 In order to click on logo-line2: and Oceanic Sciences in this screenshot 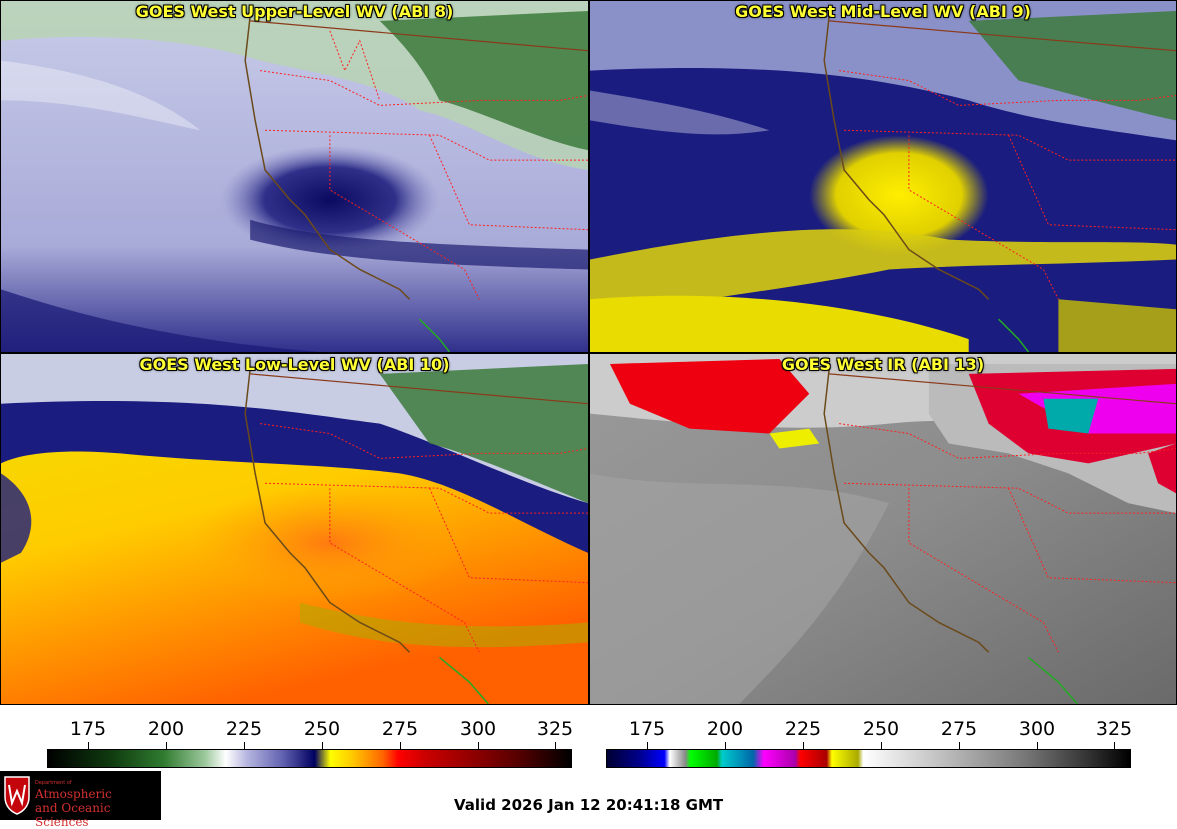, I will do `click(73, 815)`.